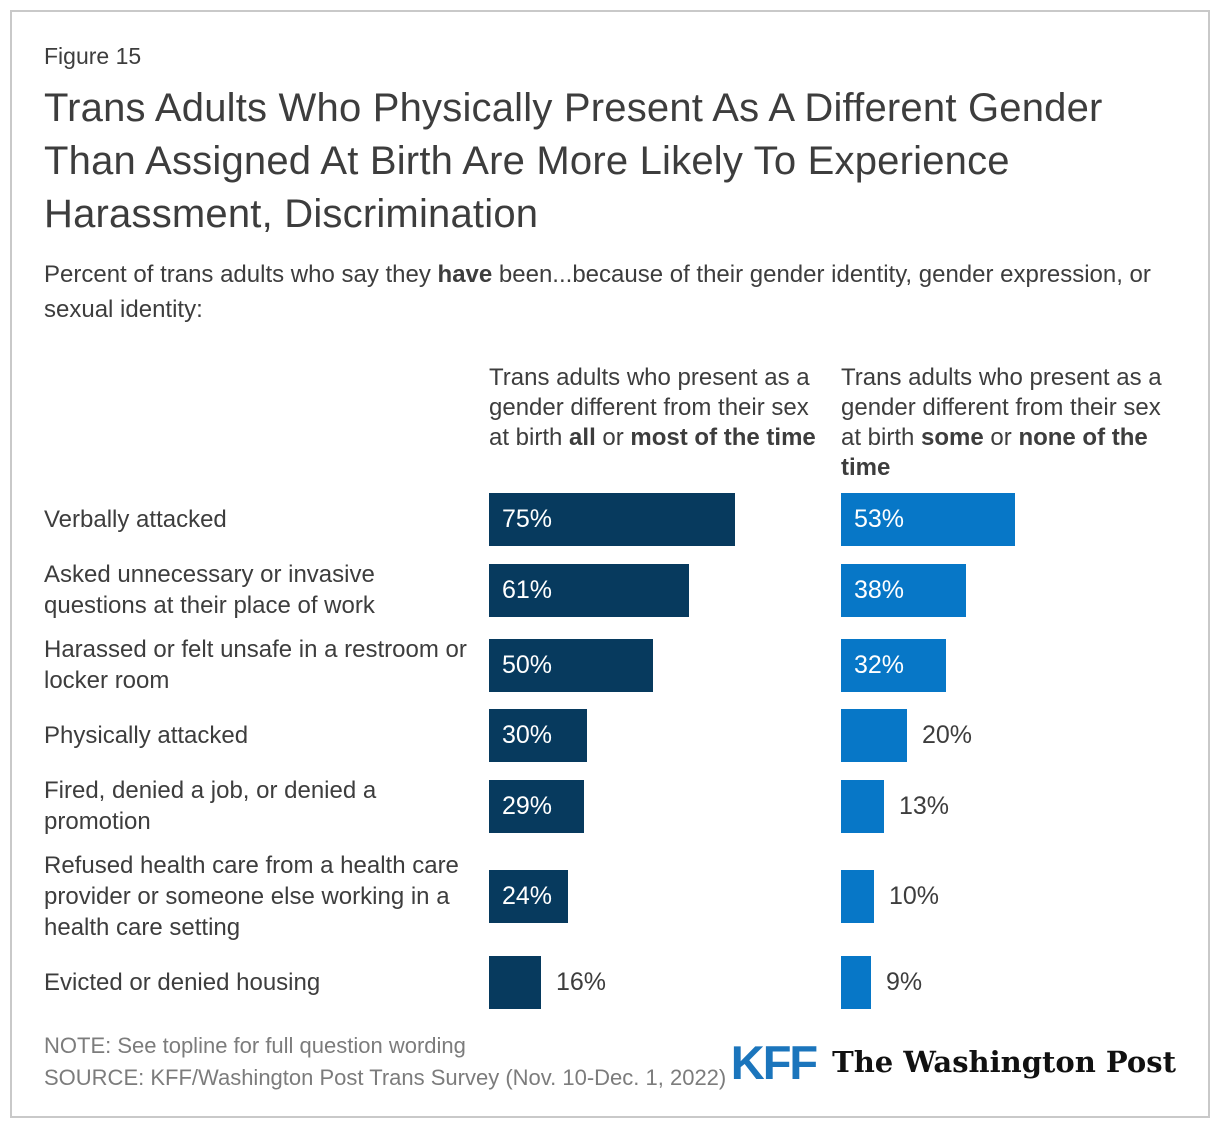 The image size is (1220, 1130). I want to click on bar-series1: 29%, so click(536, 806).